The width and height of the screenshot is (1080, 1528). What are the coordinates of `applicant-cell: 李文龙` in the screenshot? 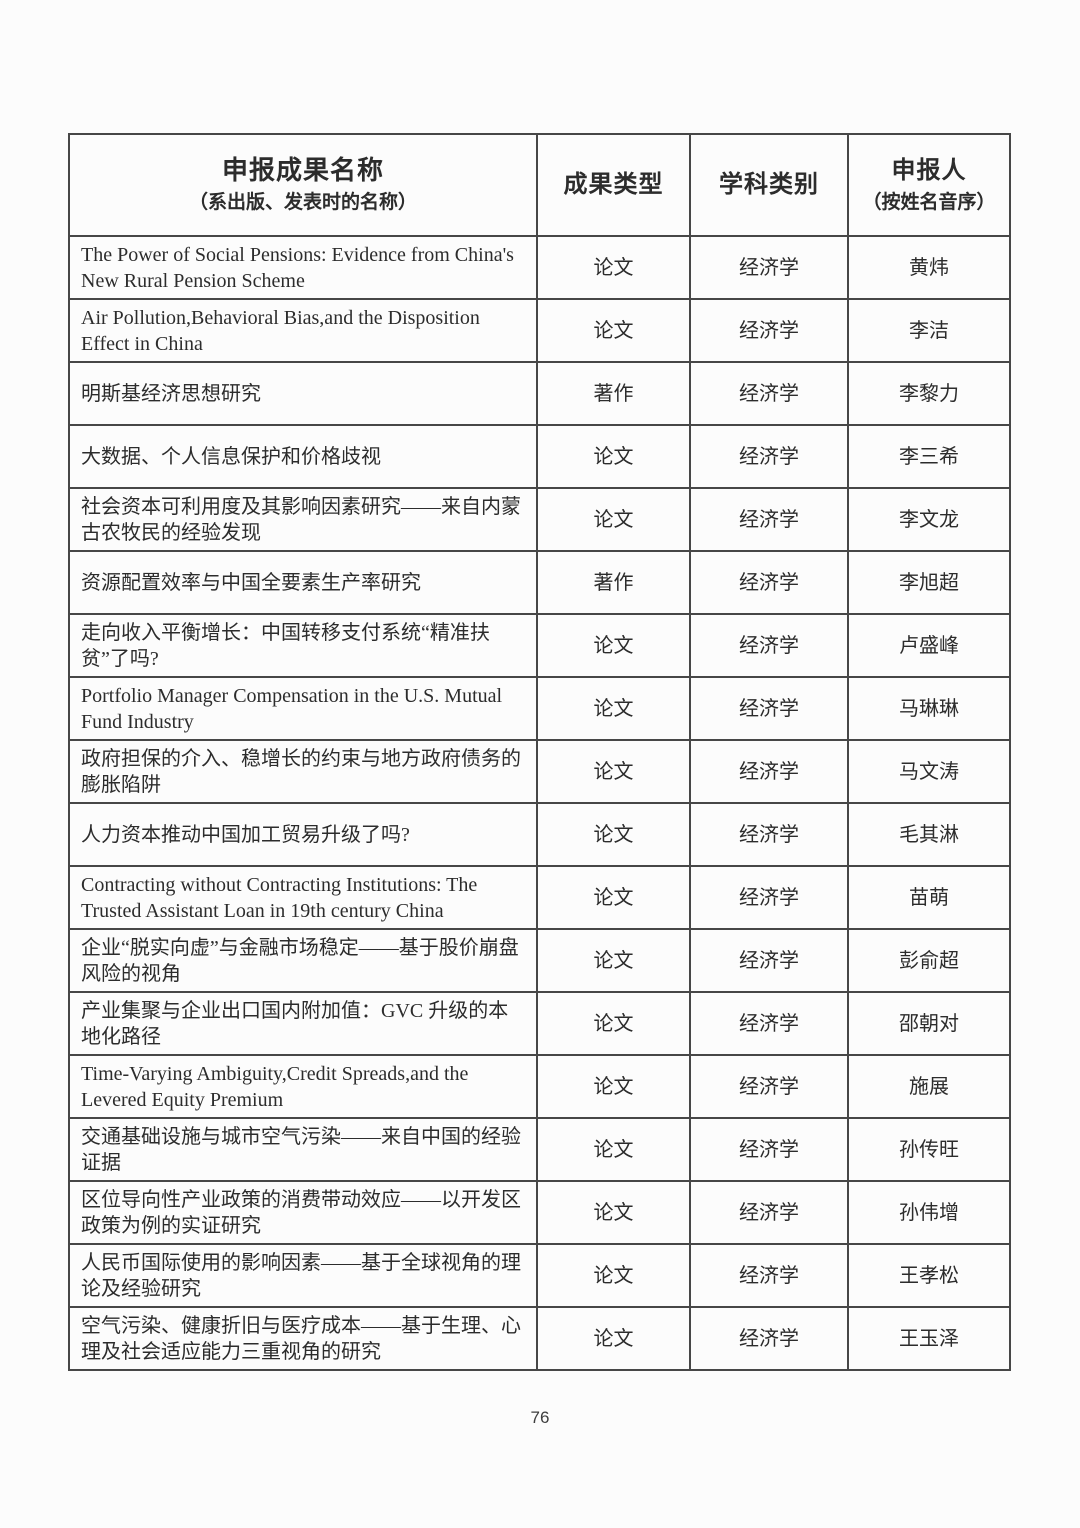 It's located at (929, 519).